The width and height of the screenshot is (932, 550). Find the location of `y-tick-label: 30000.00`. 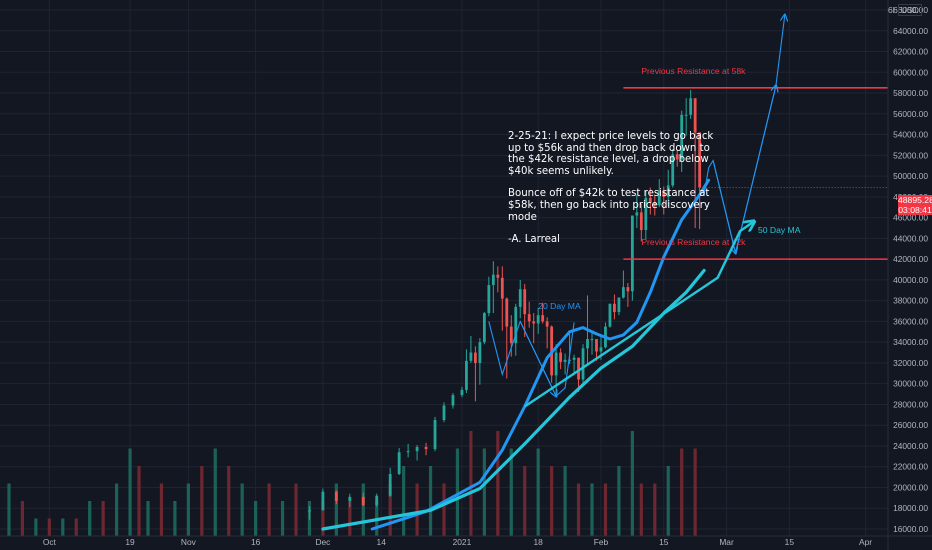

y-tick-label: 30000.00 is located at coordinates (910, 384).